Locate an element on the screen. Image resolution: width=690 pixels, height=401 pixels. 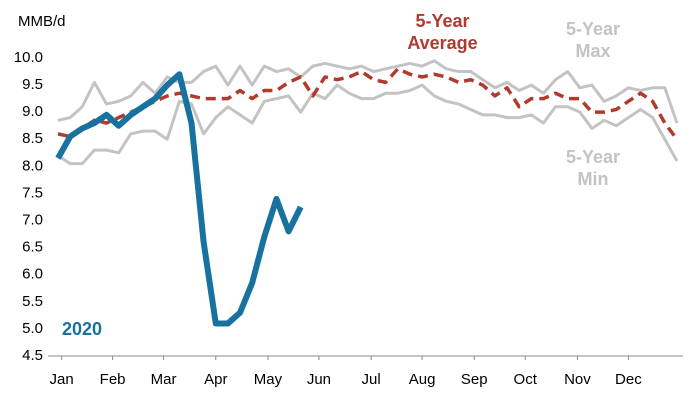
series-label: 5-Year Min is located at coordinates (593, 168).